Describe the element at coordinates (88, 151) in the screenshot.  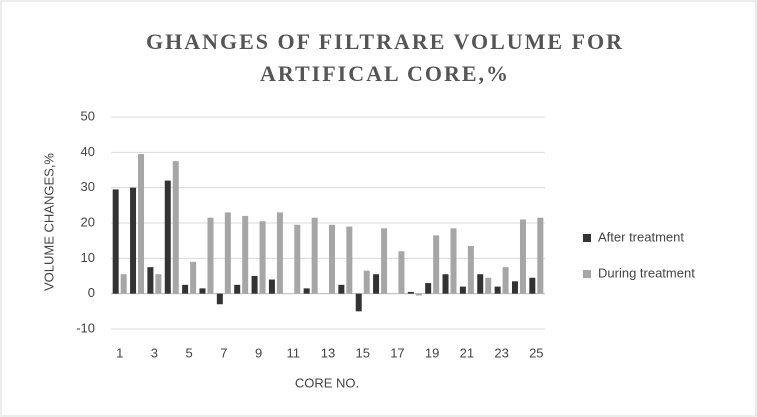
I see `y-tick-label: 40` at that location.